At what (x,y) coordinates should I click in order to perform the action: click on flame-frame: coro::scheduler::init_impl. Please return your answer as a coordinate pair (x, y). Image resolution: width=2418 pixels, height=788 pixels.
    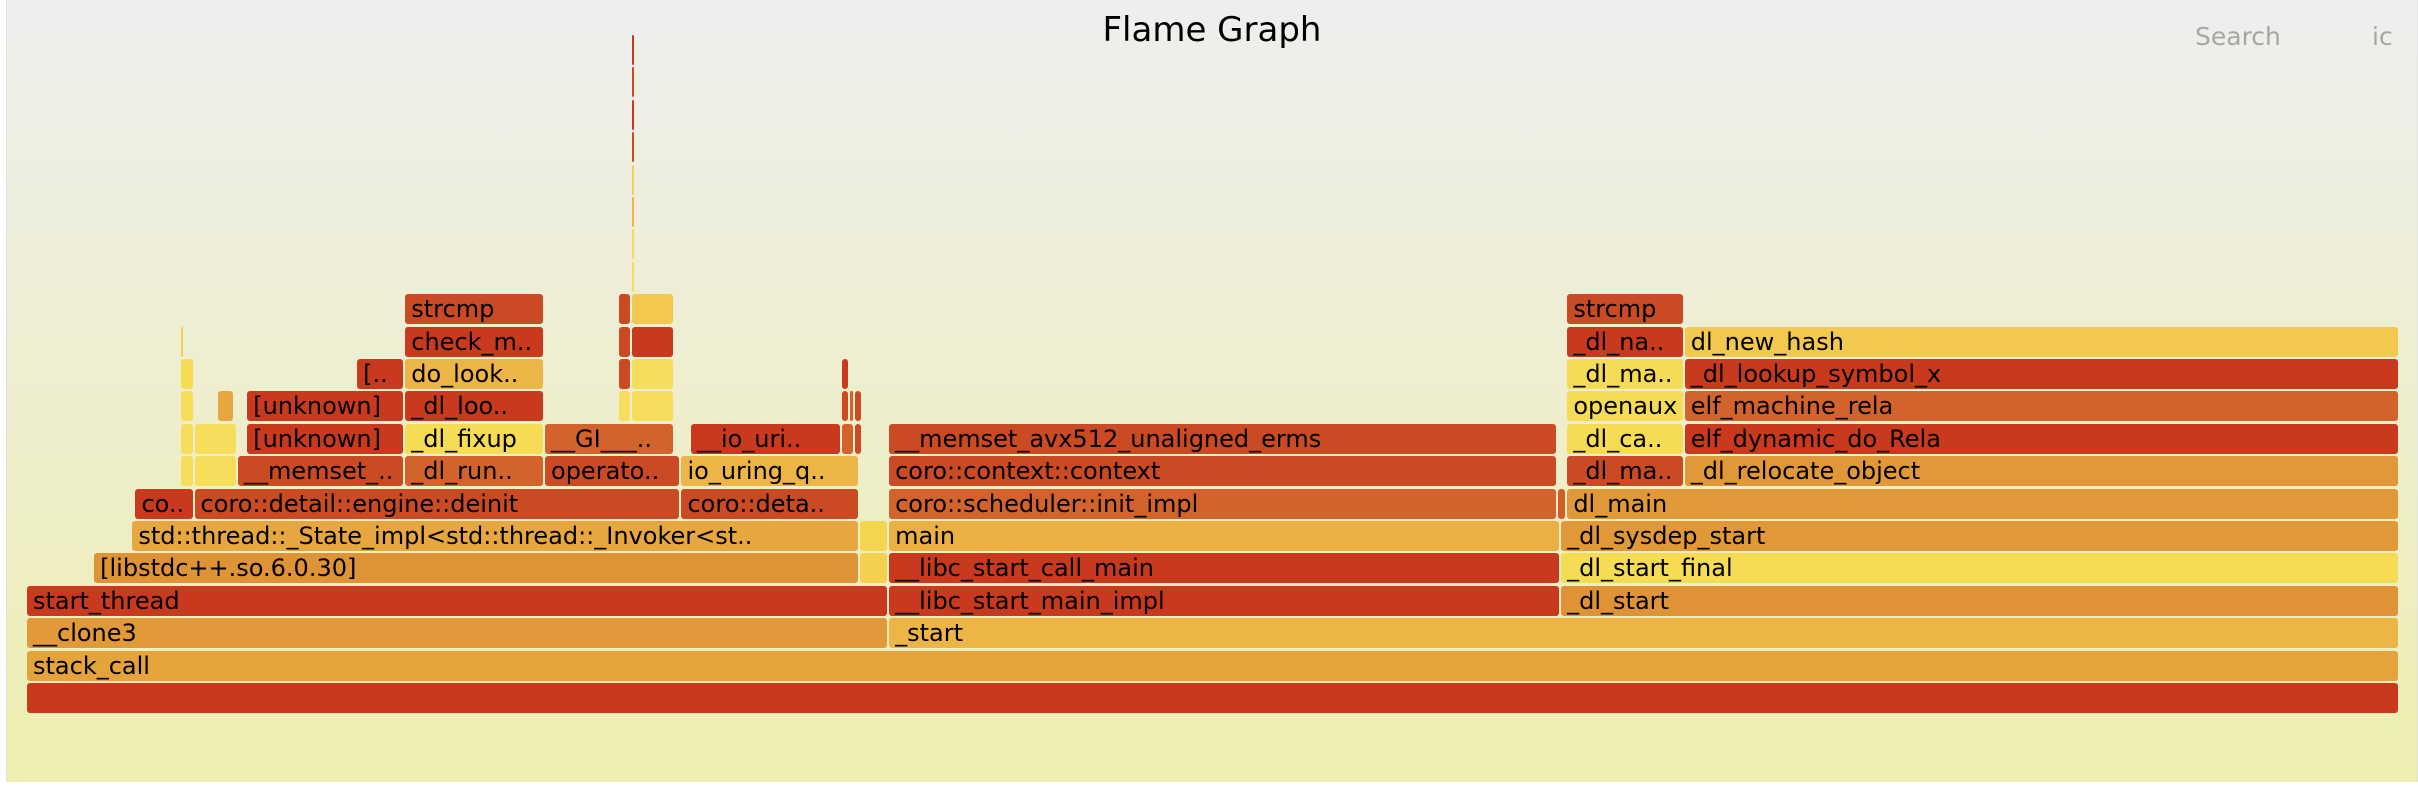
    Looking at the image, I should click on (1223, 503).